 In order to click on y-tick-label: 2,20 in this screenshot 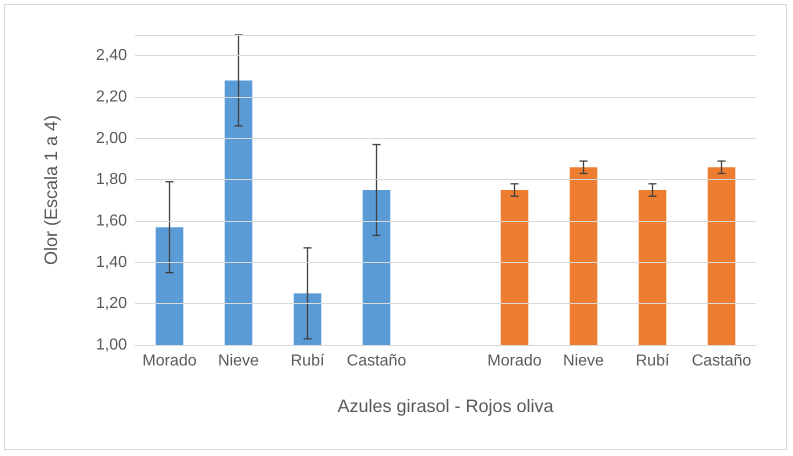, I will do `click(112, 97)`.